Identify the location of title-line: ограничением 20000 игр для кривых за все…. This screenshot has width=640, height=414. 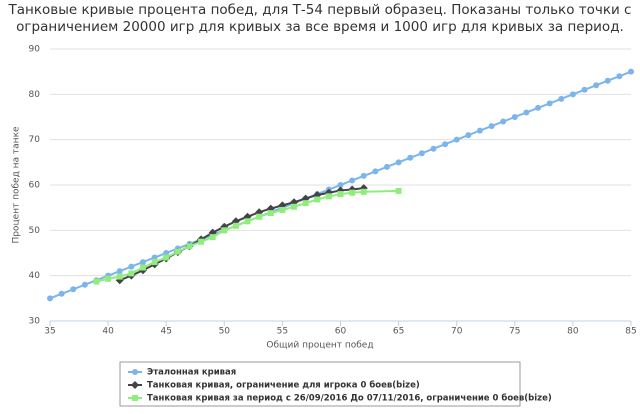
(320, 27).